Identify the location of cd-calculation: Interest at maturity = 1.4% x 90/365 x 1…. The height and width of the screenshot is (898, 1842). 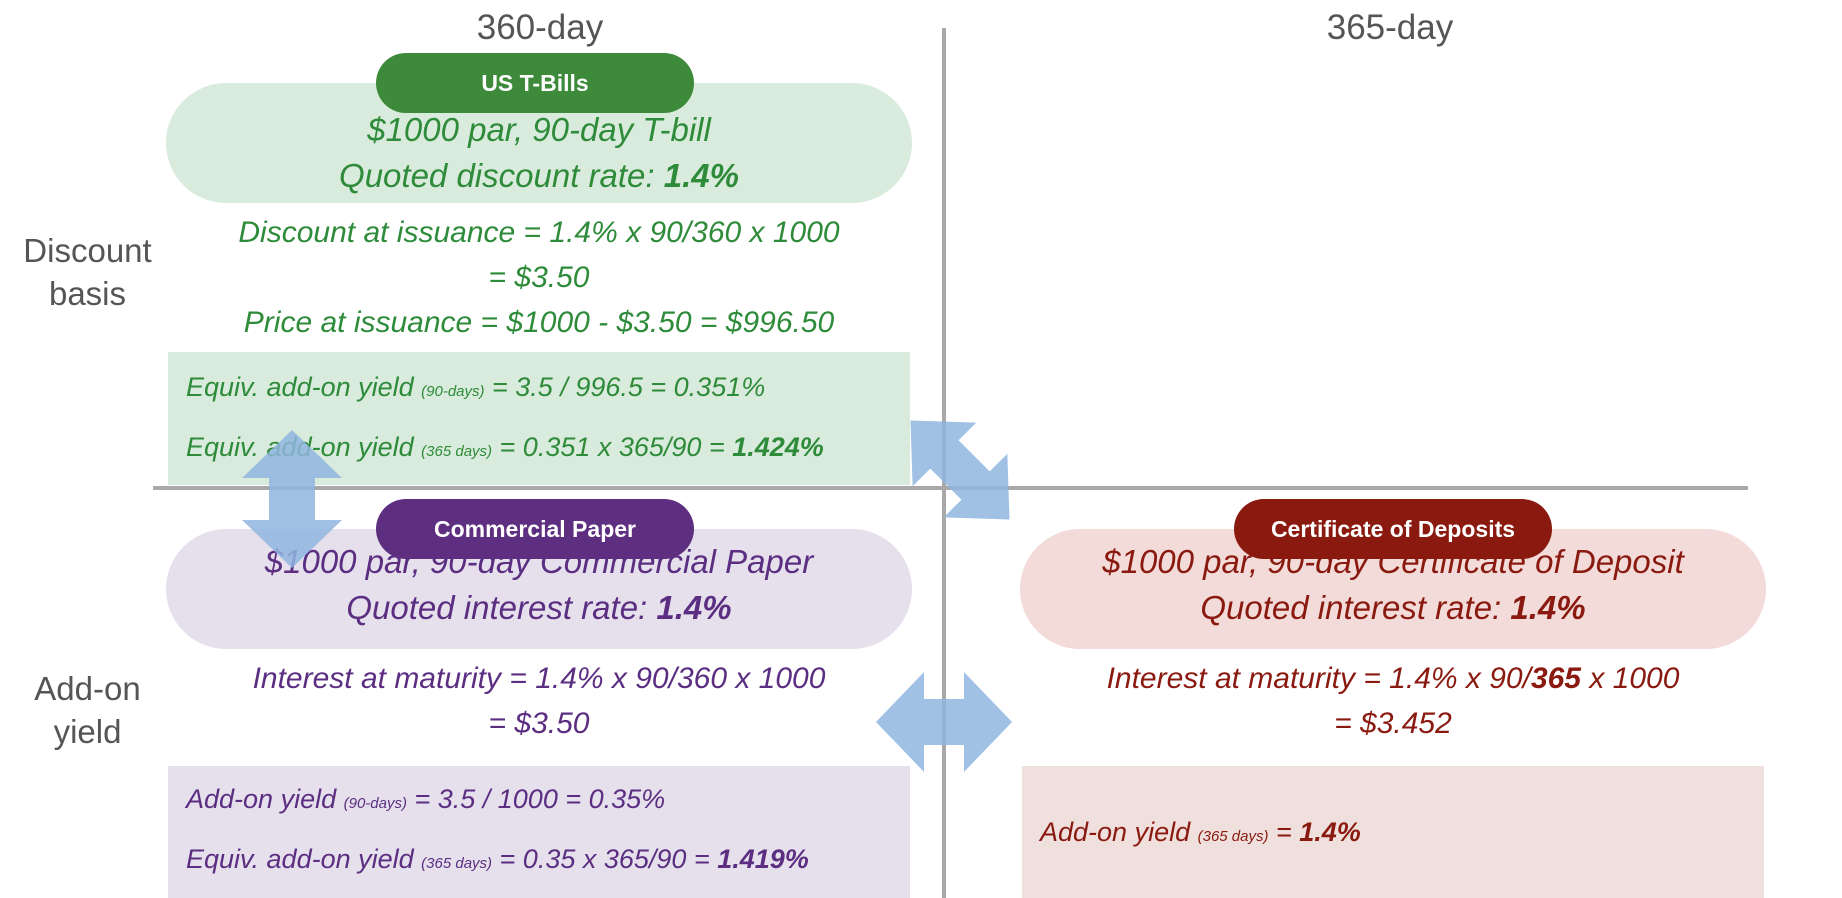
(1393, 701).